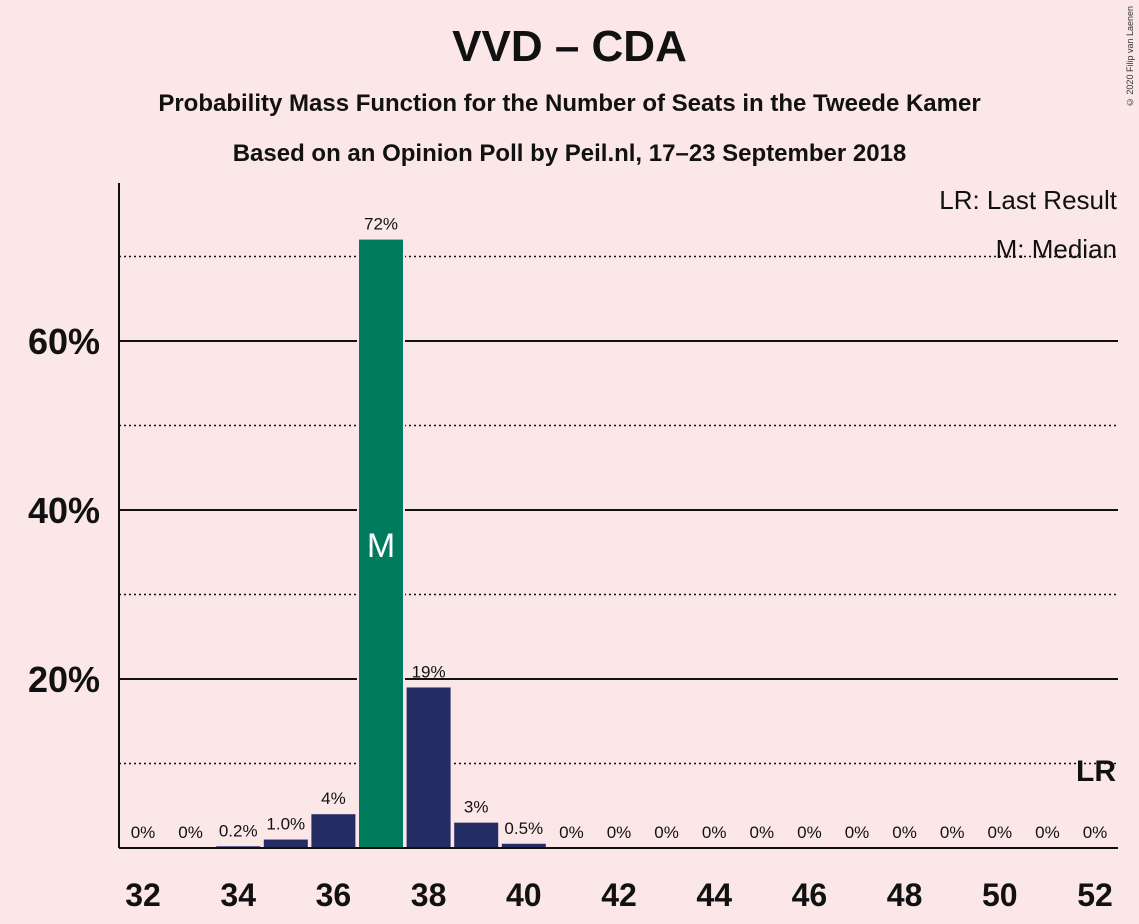 The width and height of the screenshot is (1139, 924). What do you see at coordinates (429, 895) in the screenshot?
I see `x-tick-label: 38` at bounding box center [429, 895].